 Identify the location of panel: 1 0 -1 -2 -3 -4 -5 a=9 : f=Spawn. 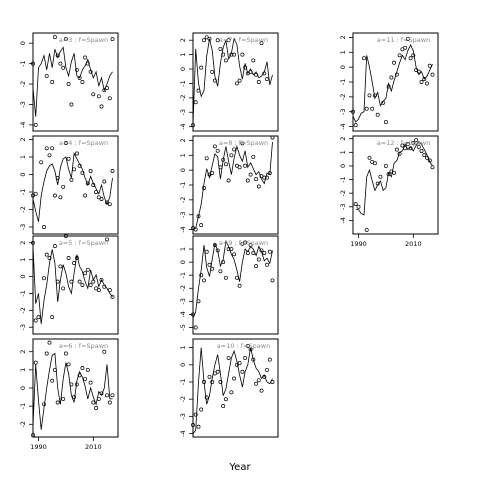
(229, 285).